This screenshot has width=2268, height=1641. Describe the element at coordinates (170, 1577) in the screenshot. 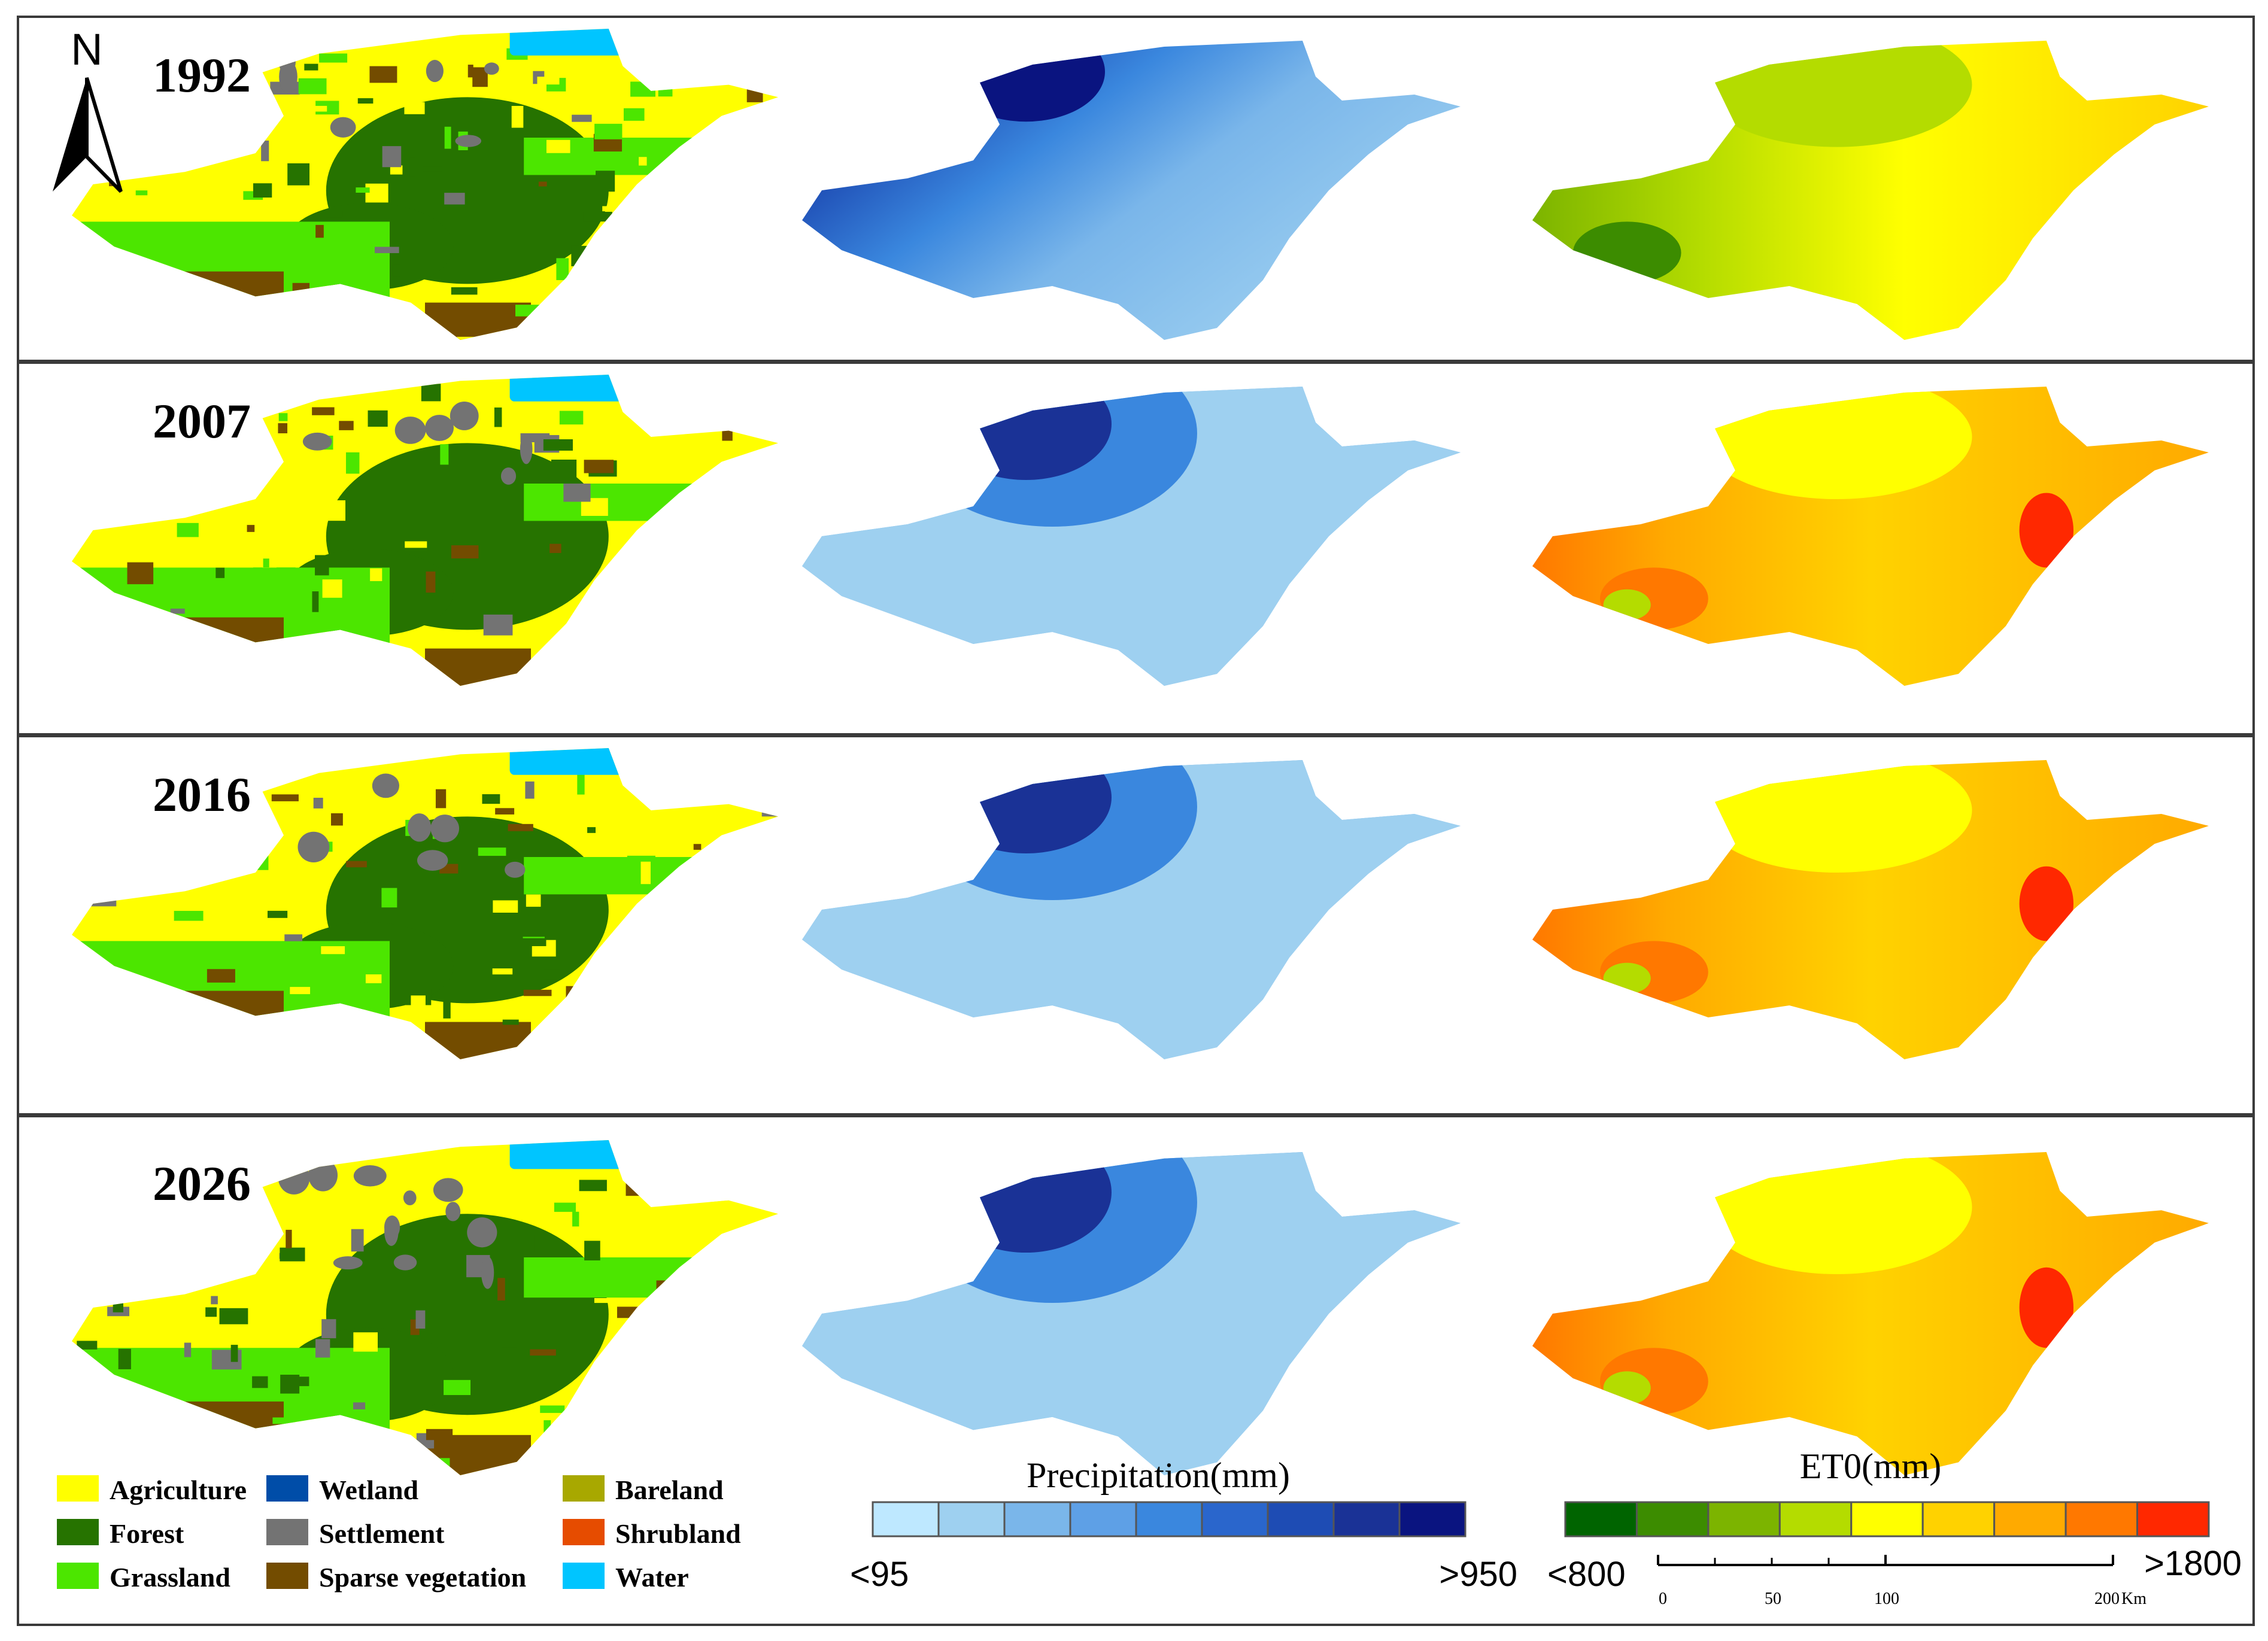

I see `legend-label: Grassland` at that location.